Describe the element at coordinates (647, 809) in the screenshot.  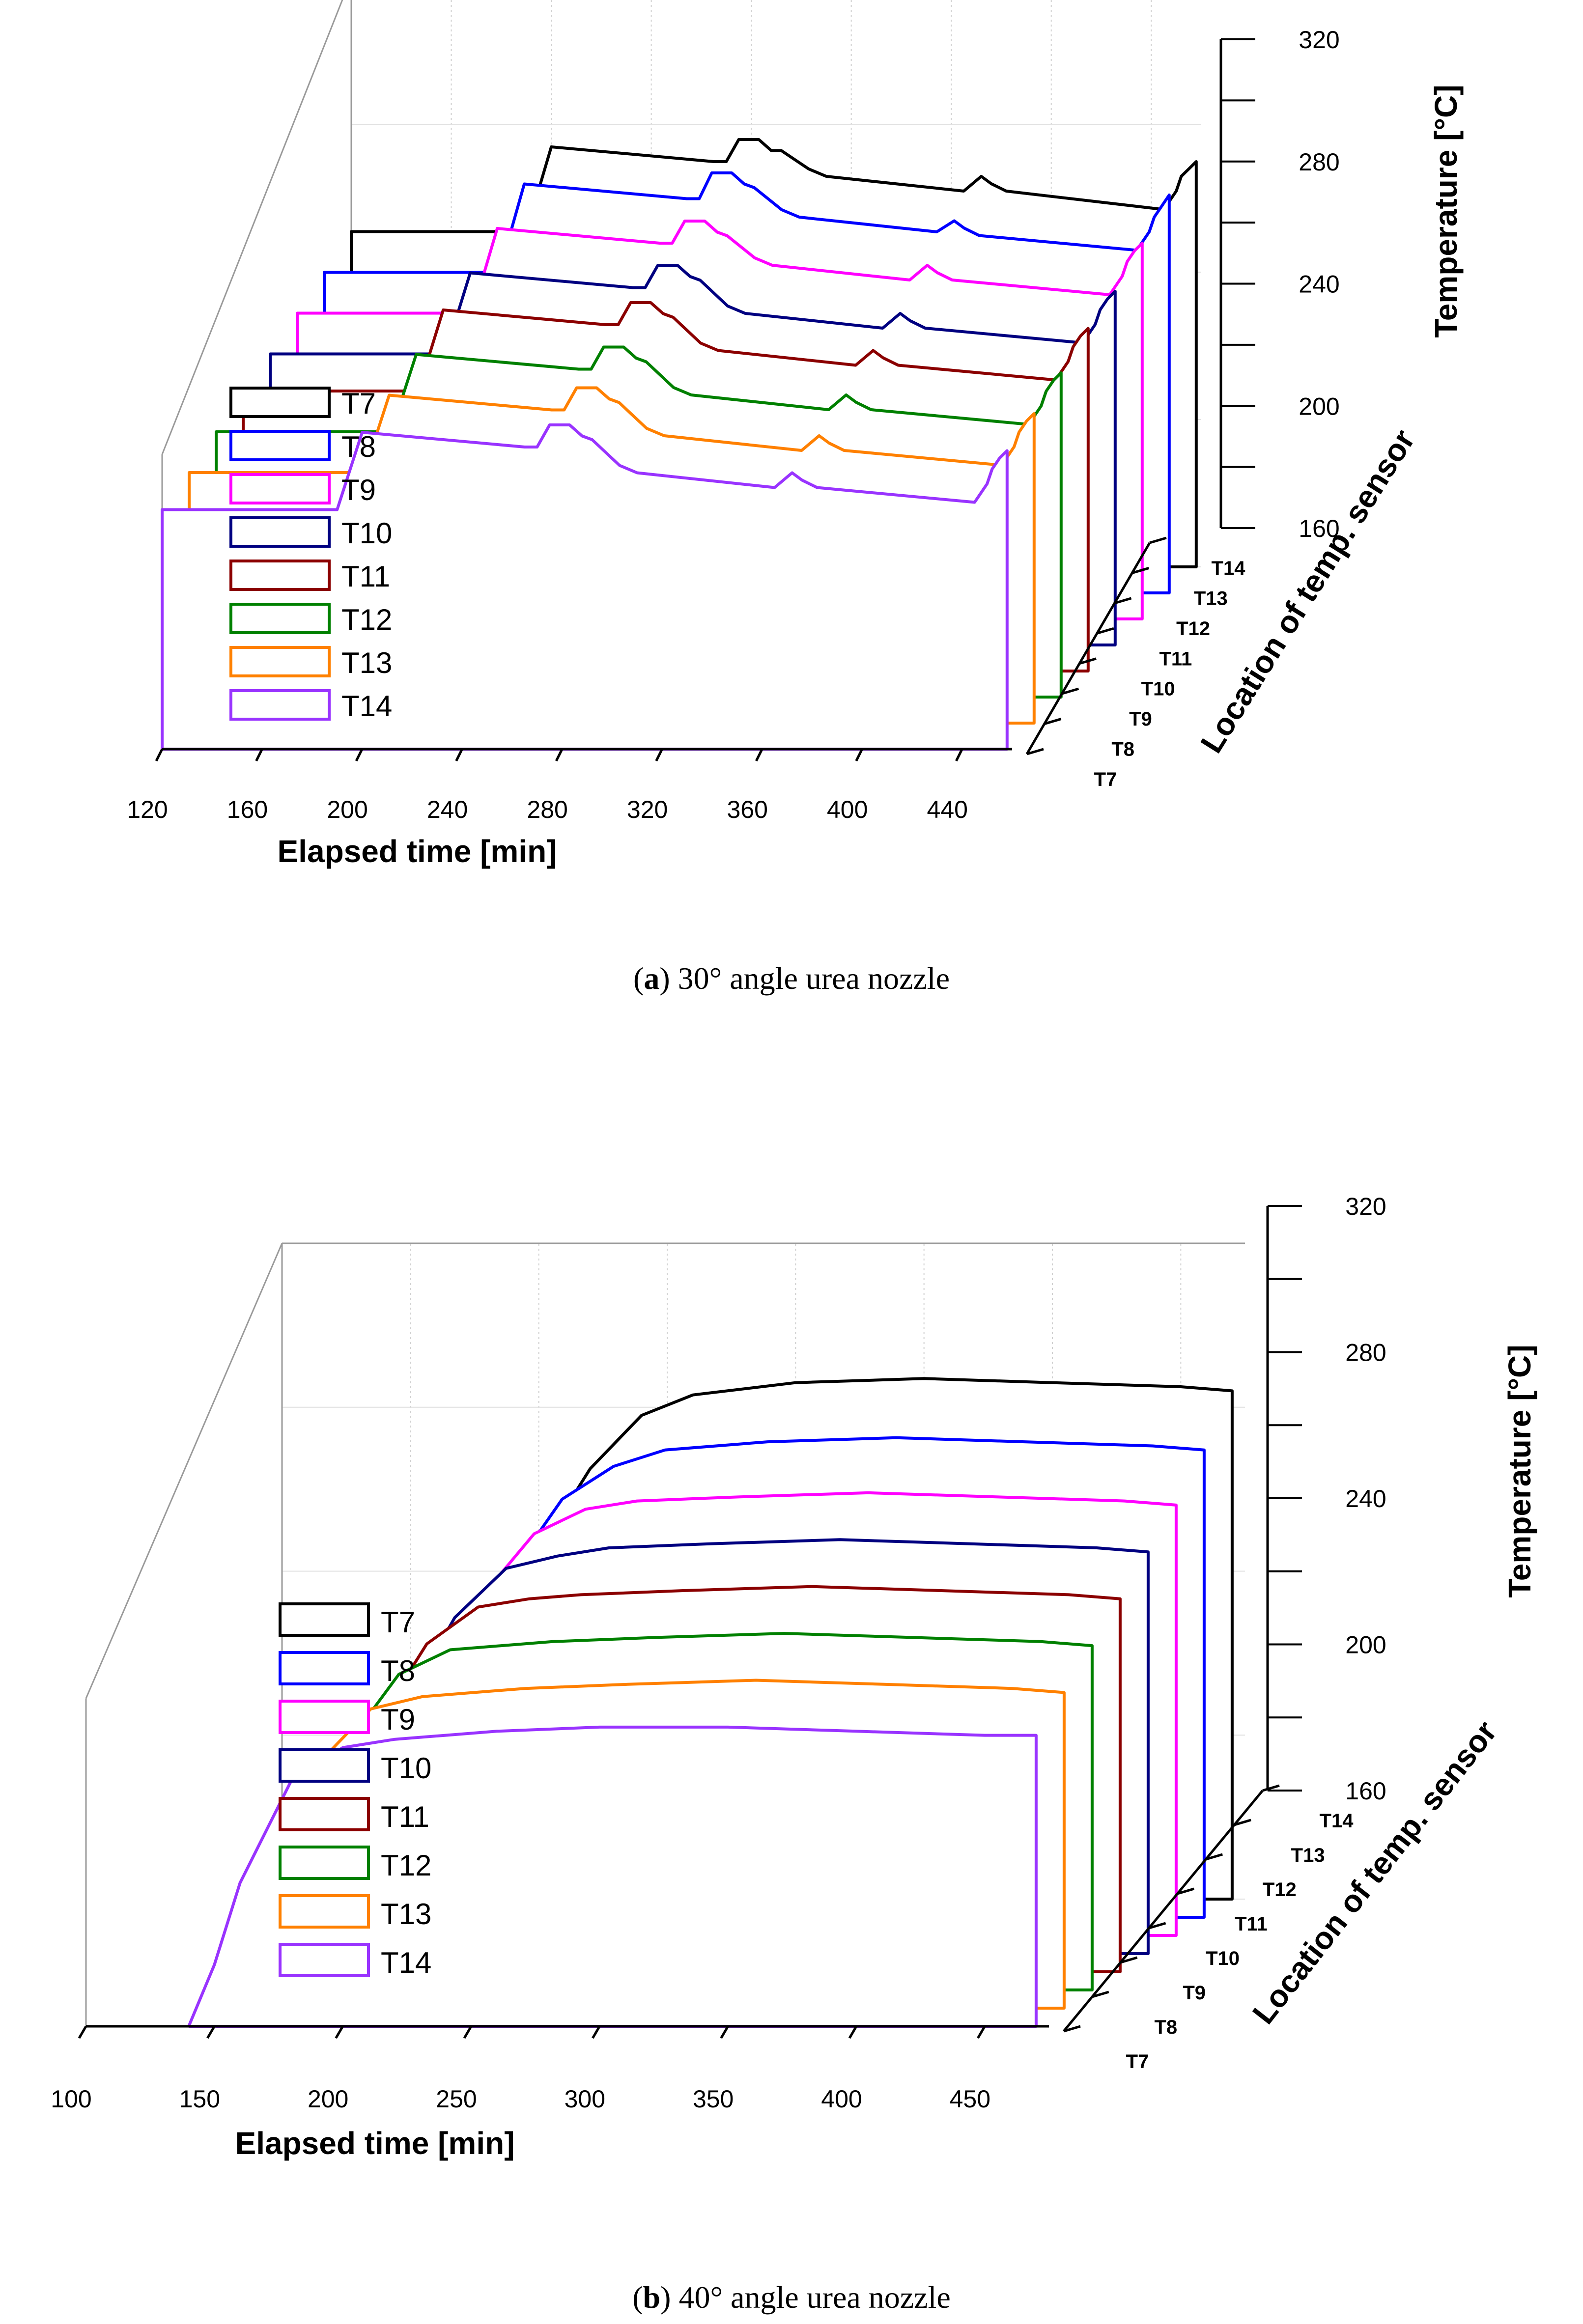
I see `x-tick-label-5: 320` at that location.